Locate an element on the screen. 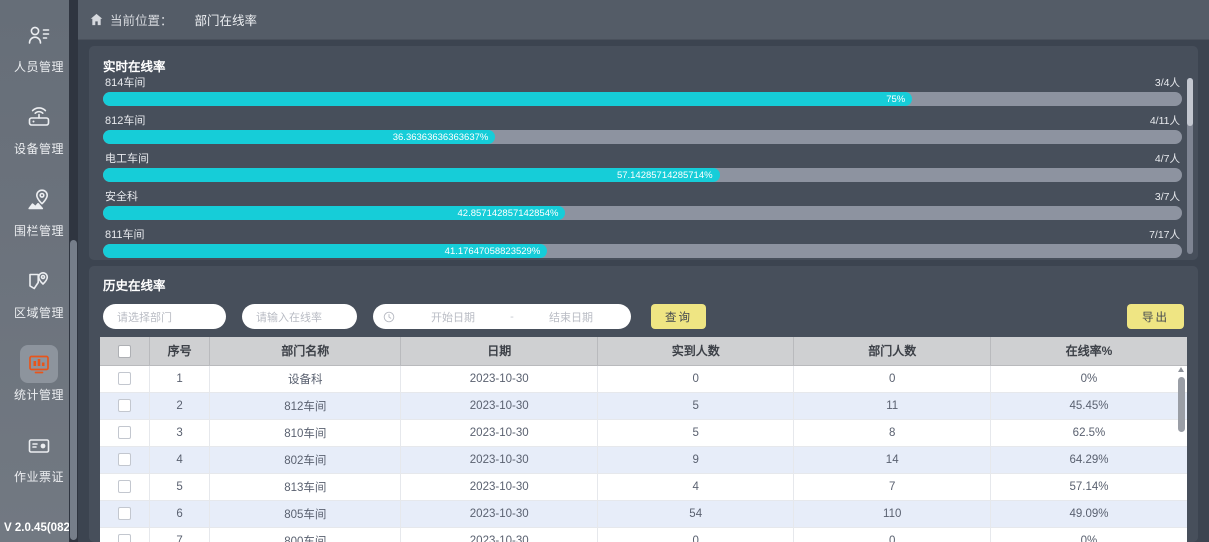 The height and width of the screenshot is (542, 1209). realtime-bar-row: 811车间 7/17人 41.17647058823529% is located at coordinates (642, 242).